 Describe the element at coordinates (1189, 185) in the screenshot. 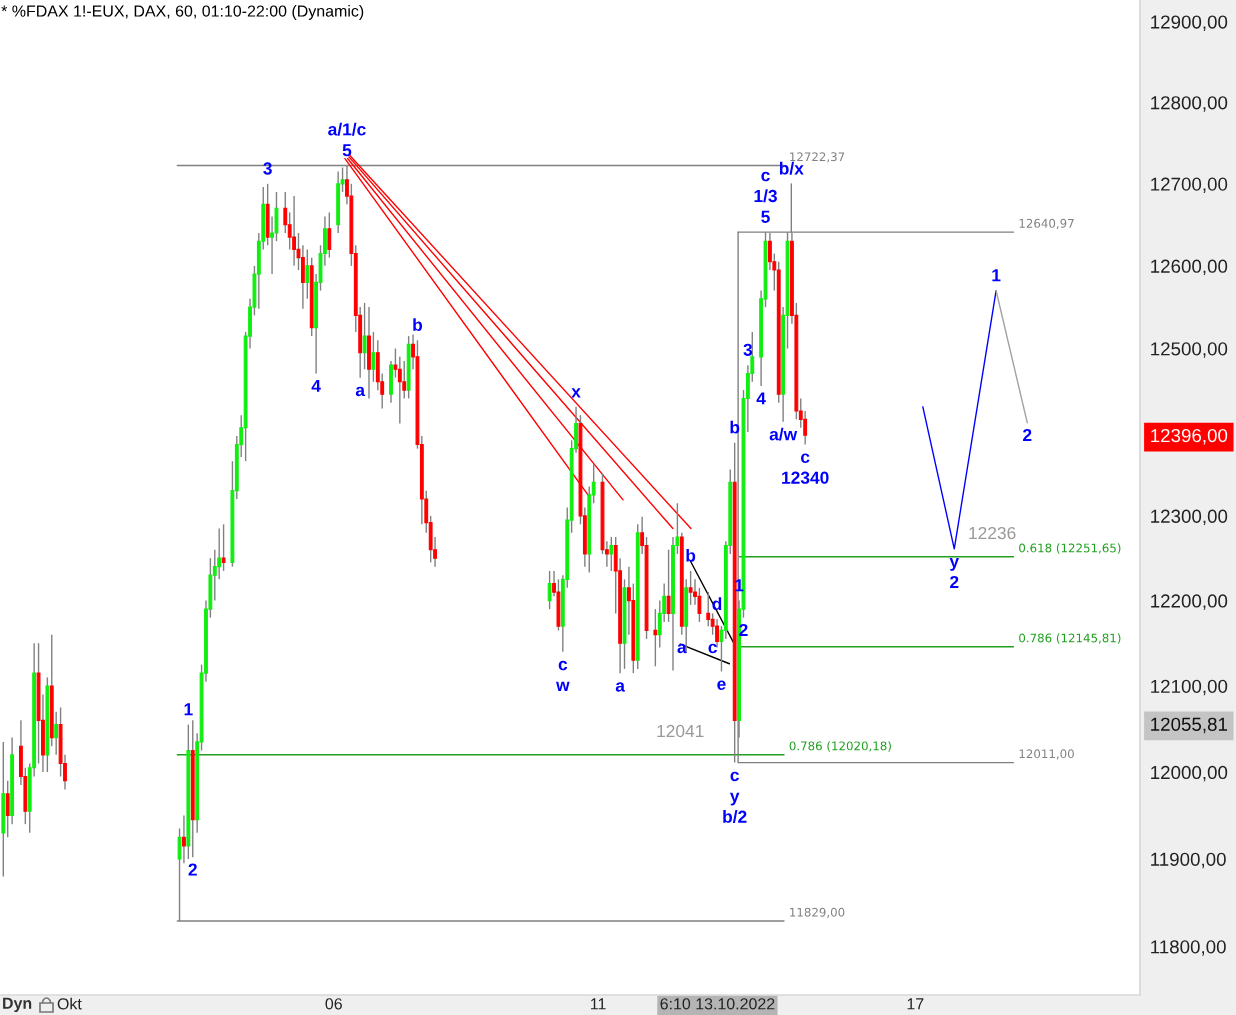

I see `y-tick-label: 12700,00` at that location.